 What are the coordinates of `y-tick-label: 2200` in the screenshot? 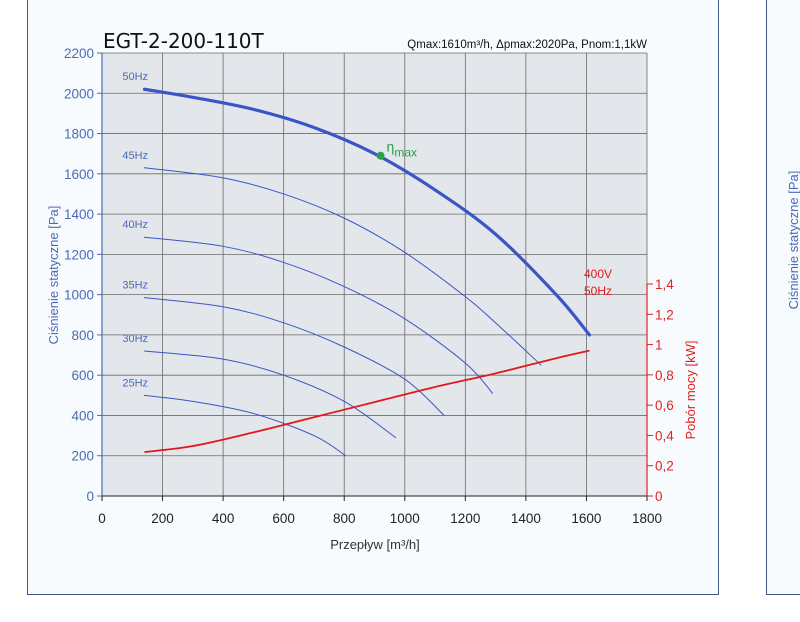 It's located at (79, 53).